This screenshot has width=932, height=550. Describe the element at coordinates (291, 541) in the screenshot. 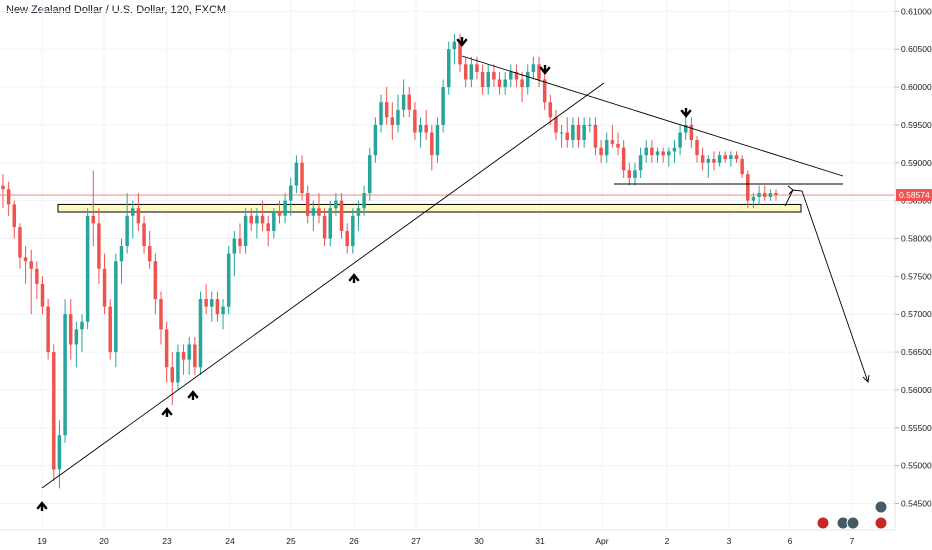

I see `time-tick-label: 25` at that location.